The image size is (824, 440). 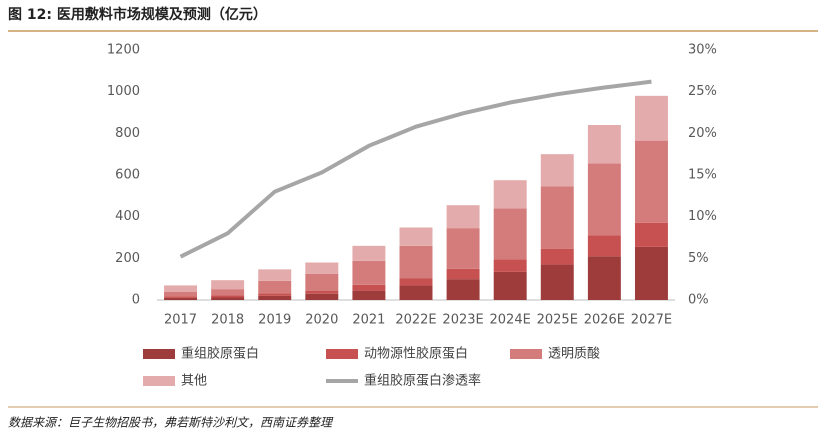 I want to click on x-tick-label: 2022E, so click(x=415, y=320).